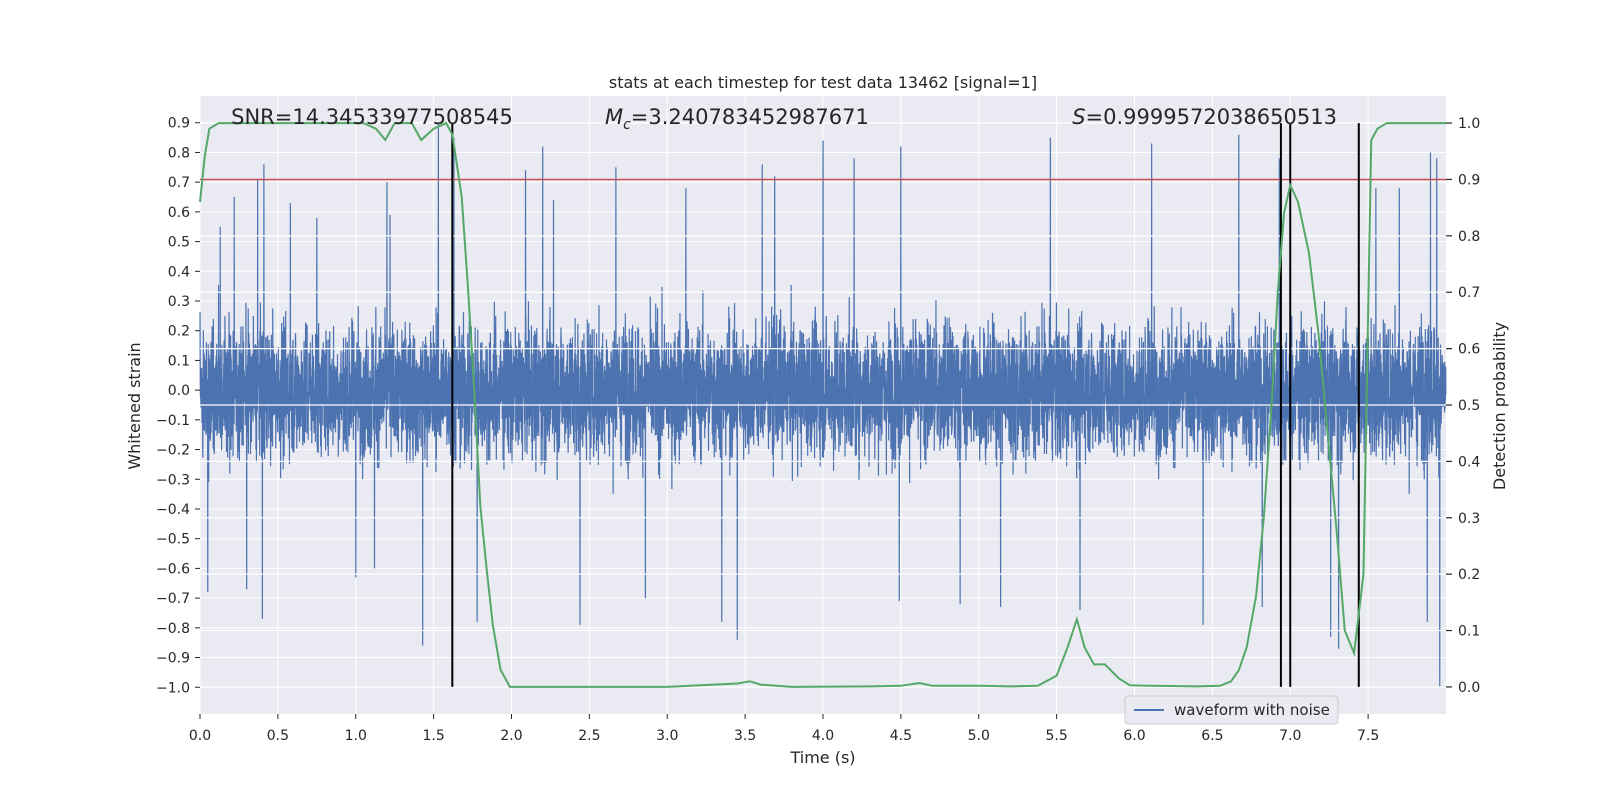 The height and width of the screenshot is (800, 1600). Describe the element at coordinates (173, 569) in the screenshot. I see `y-tick-label: −0.6` at that location.